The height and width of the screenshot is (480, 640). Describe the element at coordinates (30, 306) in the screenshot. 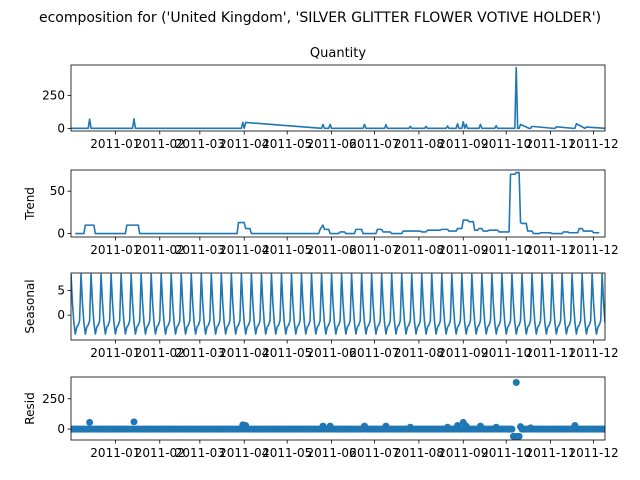

I see `y-axis-label: Seasonal` at that location.